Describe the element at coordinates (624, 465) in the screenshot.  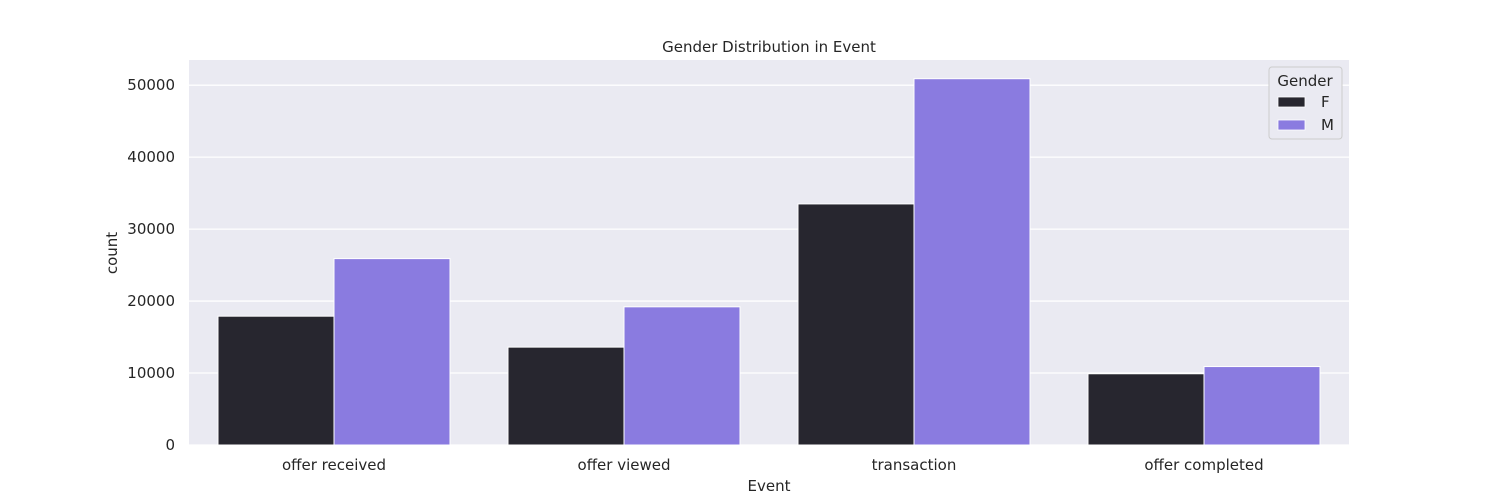
I see `x-tick-label: offer viewed` at that location.